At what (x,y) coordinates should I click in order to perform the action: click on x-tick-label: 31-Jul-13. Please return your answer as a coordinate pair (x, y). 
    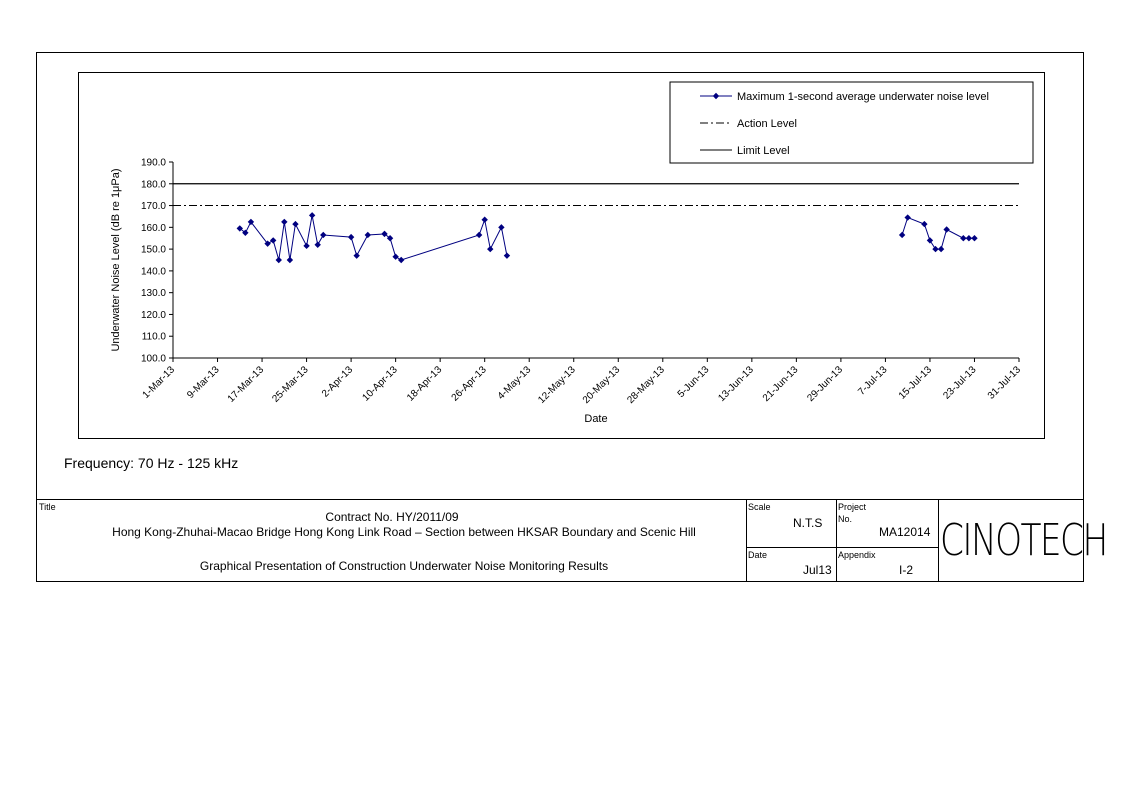
    Looking at the image, I should click on (1005, 383).